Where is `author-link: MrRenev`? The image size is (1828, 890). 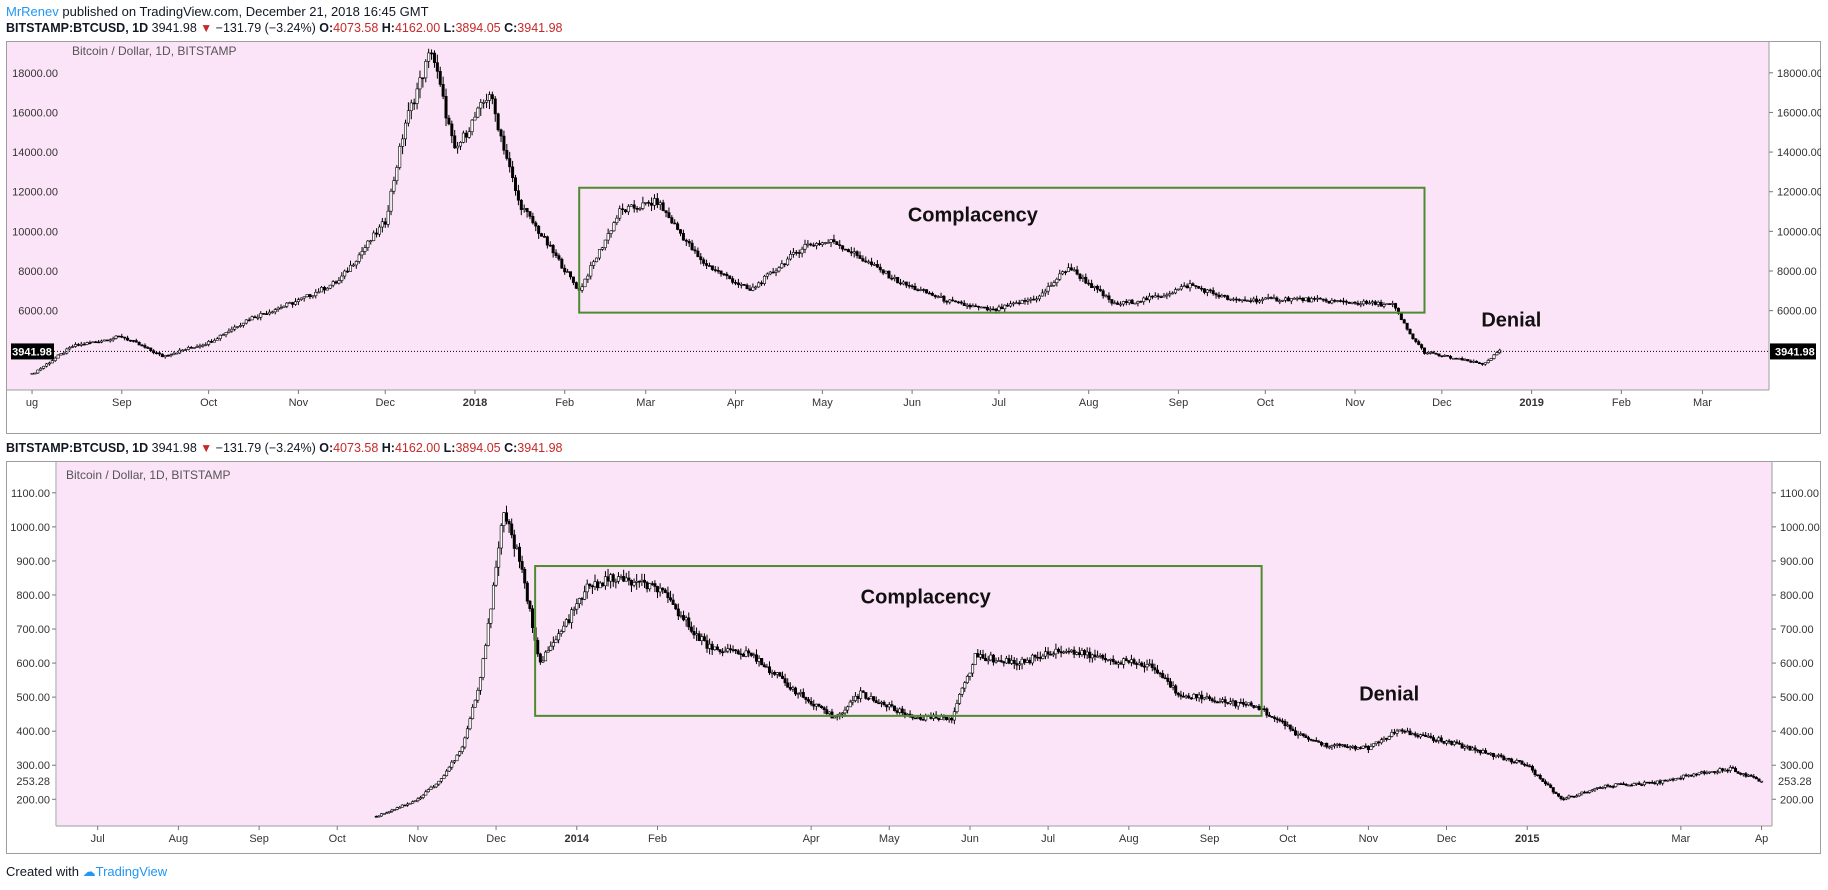
author-link: MrRenev is located at coordinates (32, 11).